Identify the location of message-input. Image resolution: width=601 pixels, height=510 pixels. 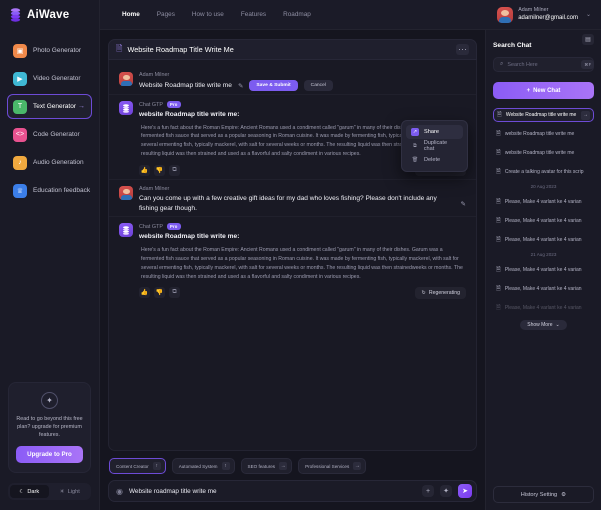
(272, 491).